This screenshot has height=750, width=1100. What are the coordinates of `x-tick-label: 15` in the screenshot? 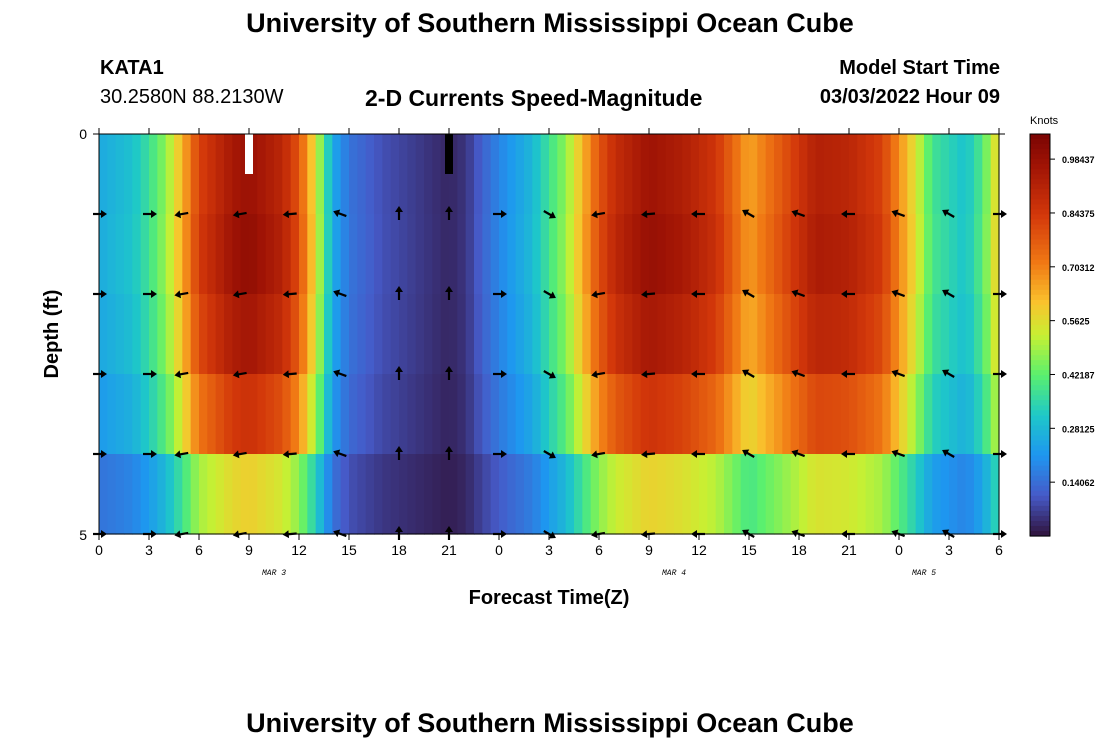 It's located at (749, 550).